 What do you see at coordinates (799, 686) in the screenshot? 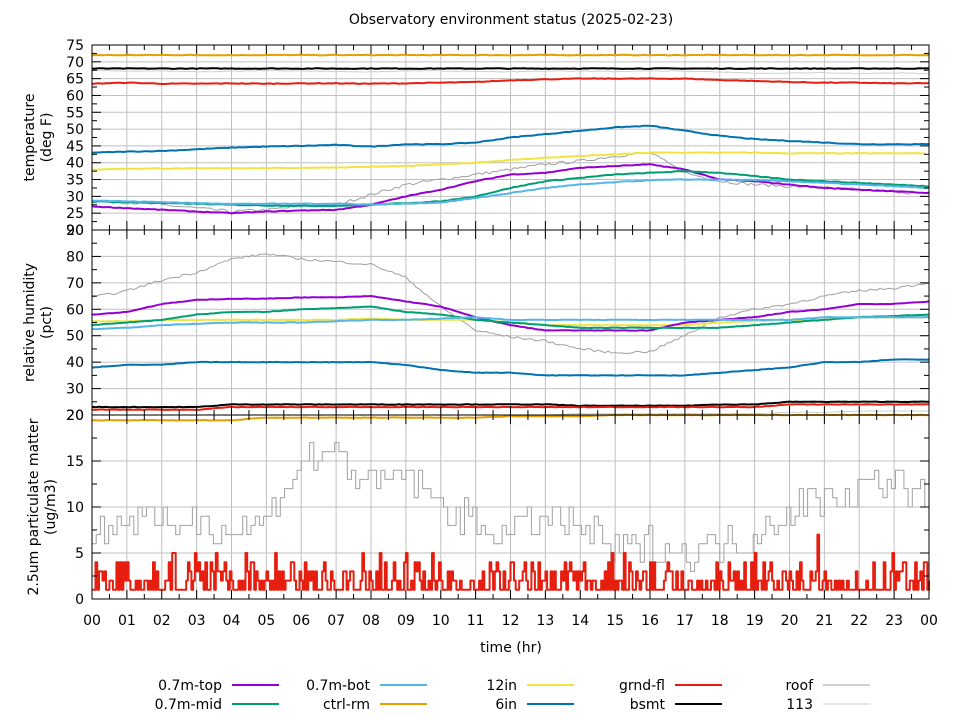
I see `legend-label: roof` at bounding box center [799, 686].